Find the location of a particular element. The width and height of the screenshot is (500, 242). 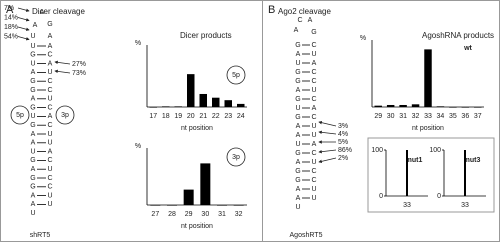

chart-title: Dicer products is located at coordinates (206, 35).